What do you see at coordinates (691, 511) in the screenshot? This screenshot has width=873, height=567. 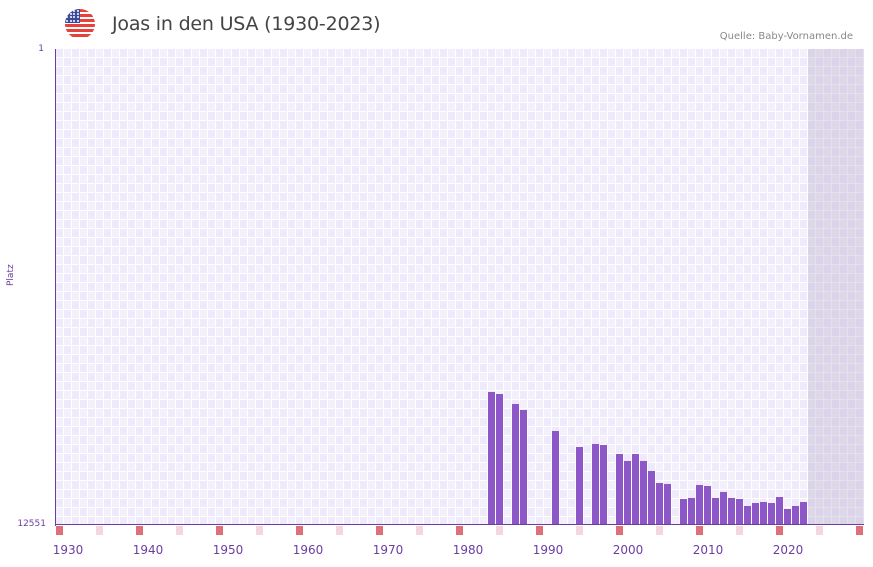 I see `bar-2007` at bounding box center [691, 511].